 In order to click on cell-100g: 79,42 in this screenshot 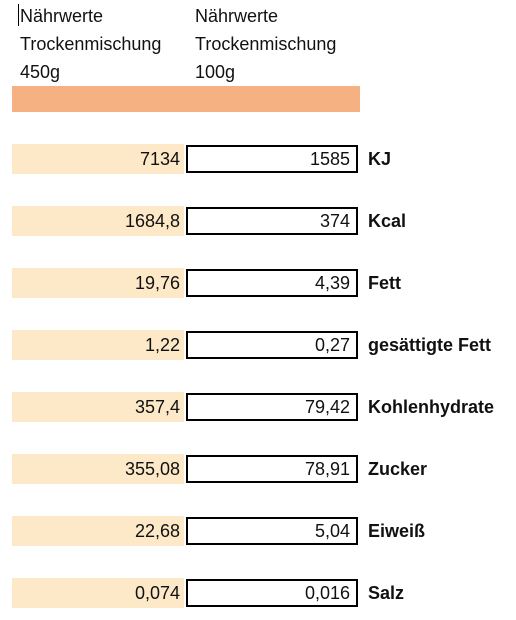, I will do `click(272, 407)`.